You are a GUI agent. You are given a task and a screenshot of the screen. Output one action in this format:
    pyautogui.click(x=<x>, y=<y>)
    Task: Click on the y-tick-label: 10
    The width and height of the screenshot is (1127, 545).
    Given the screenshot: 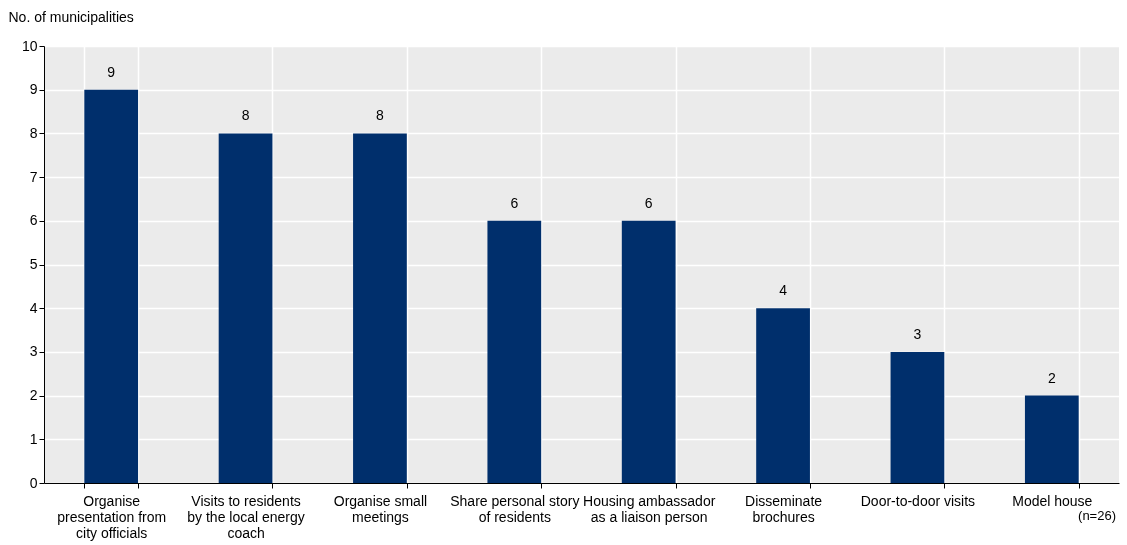 What is the action you would take?
    pyautogui.click(x=29, y=45)
    